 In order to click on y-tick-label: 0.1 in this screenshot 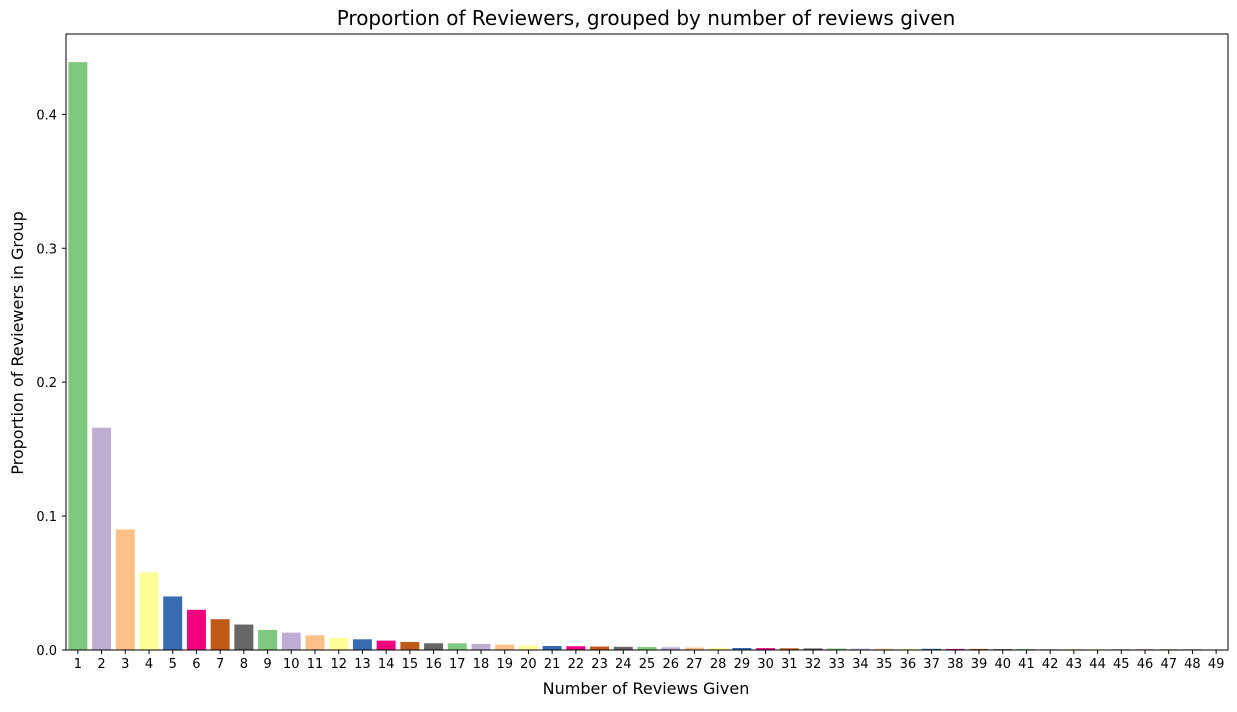, I will do `click(46, 517)`.